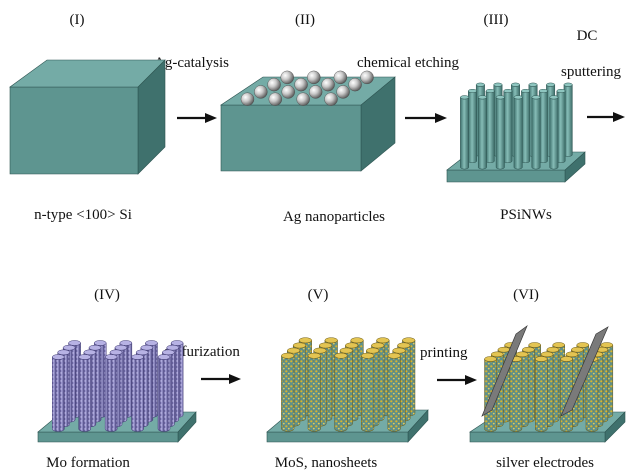 This screenshot has width=636, height=471. Describe the element at coordinates (74, 130) in the screenshot. I see `si-wafer-front-face` at that location.